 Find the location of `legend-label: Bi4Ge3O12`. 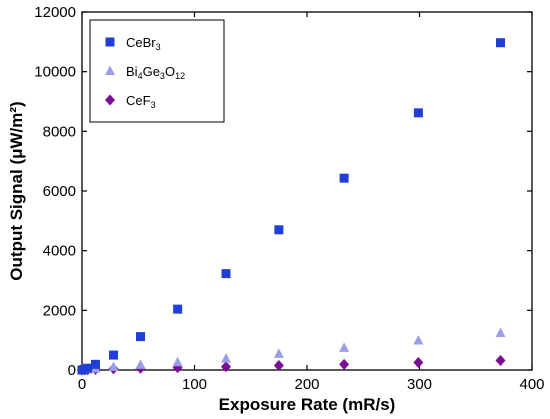

legend-label: Bi4Ge3O12 is located at coordinates (155, 72).